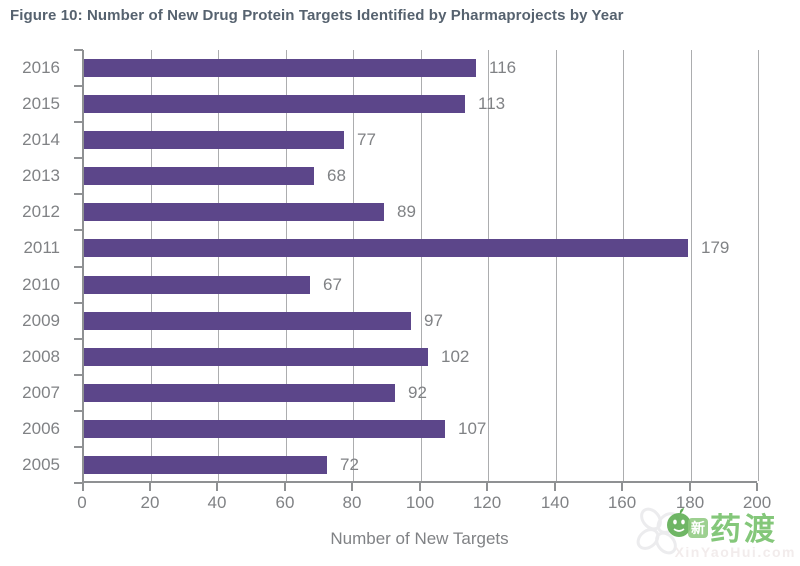 This screenshot has height=566, width=800. What do you see at coordinates (41, 284) in the screenshot?
I see `y-tick-label-2010: 2010` at bounding box center [41, 284].